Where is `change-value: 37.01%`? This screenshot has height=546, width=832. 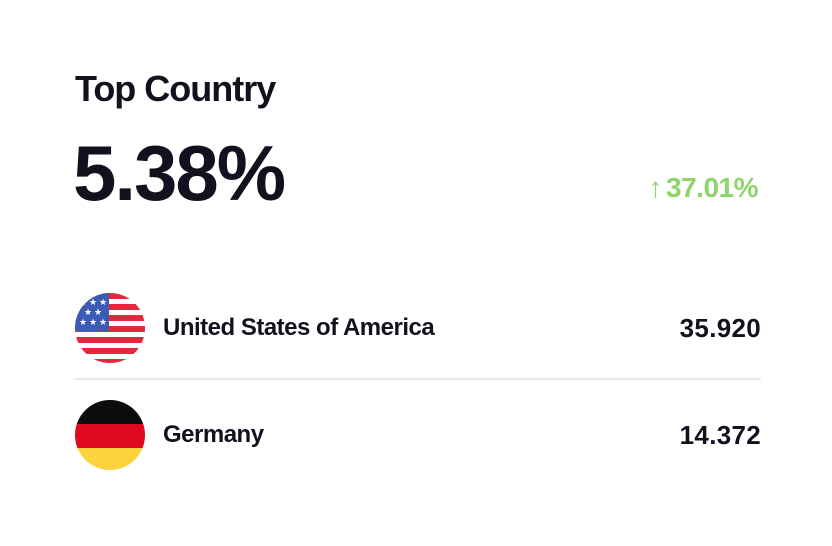
change-value: 37.01% is located at coordinates (712, 187).